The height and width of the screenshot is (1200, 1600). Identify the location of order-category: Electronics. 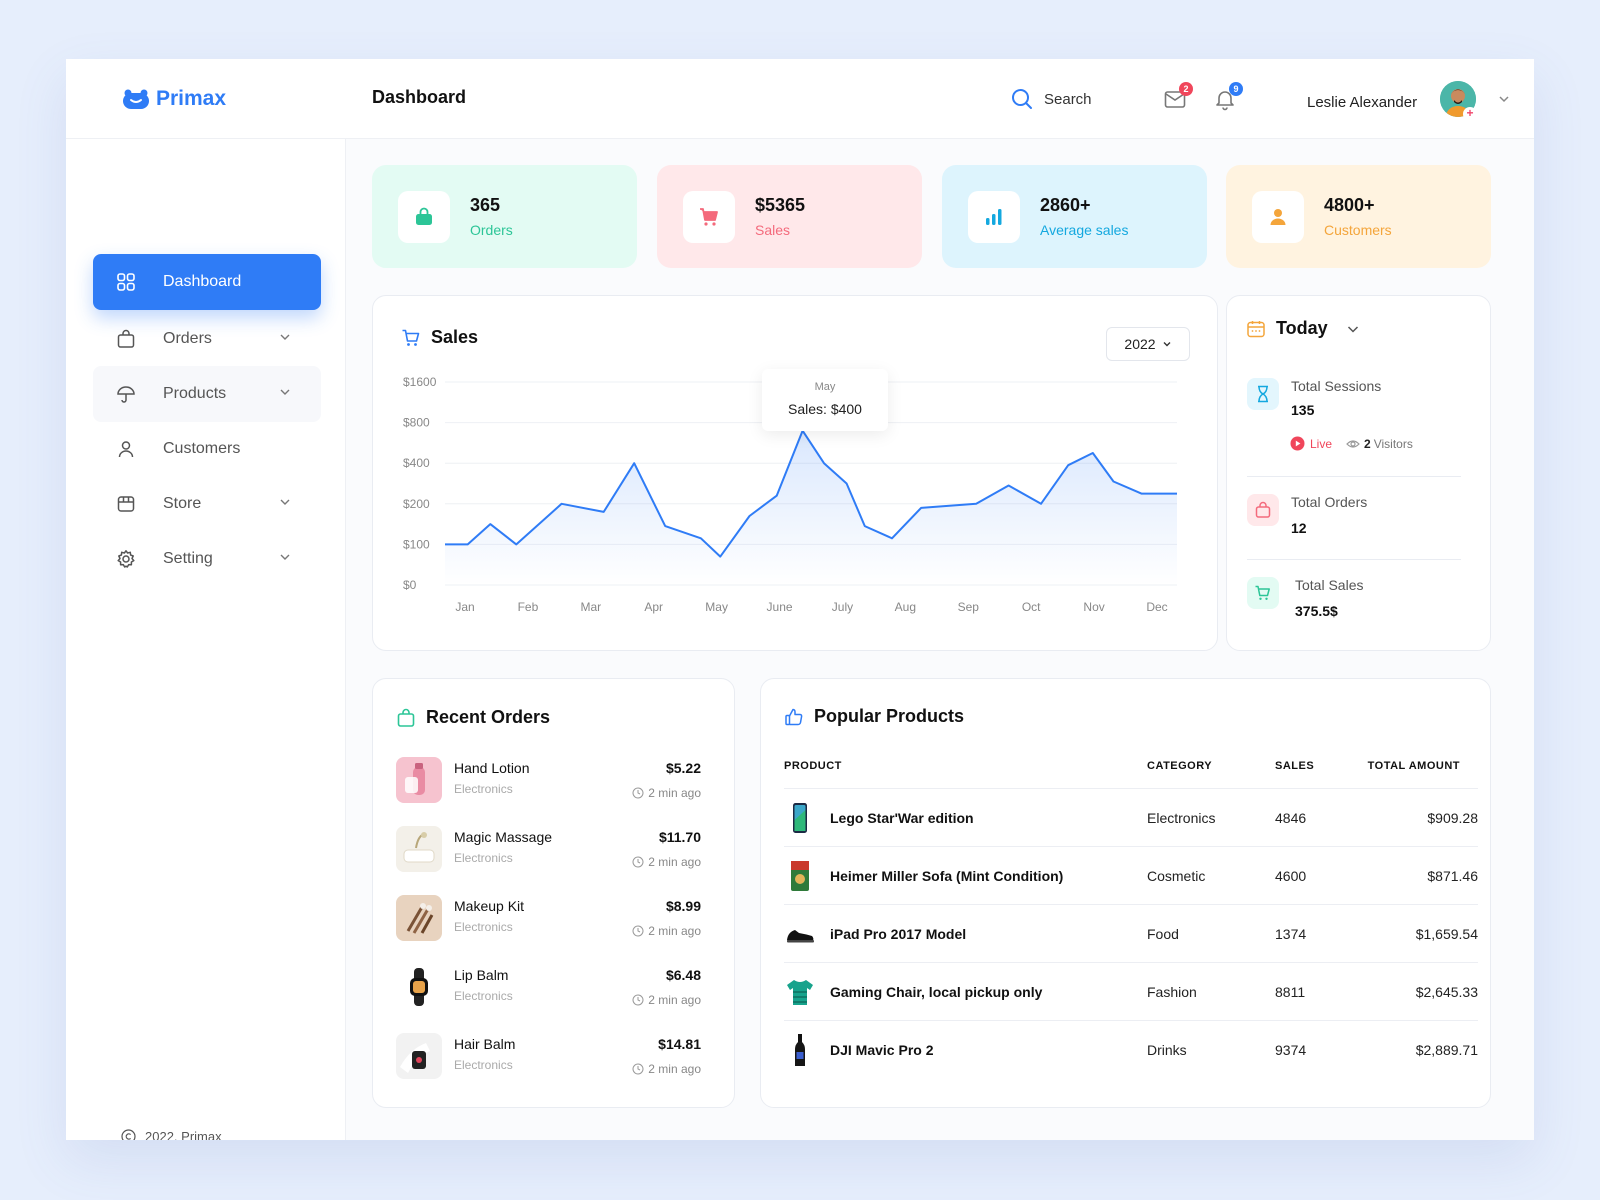
(483, 858).